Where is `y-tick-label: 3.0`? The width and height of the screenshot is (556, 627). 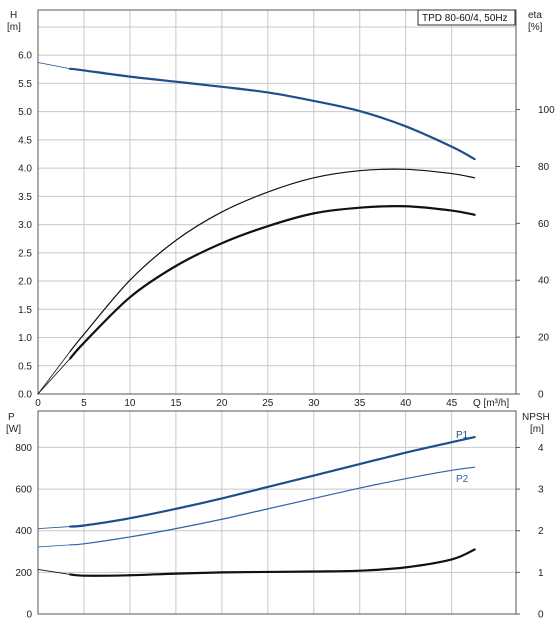
y-tick-label: 3.0 is located at coordinates (25, 225).